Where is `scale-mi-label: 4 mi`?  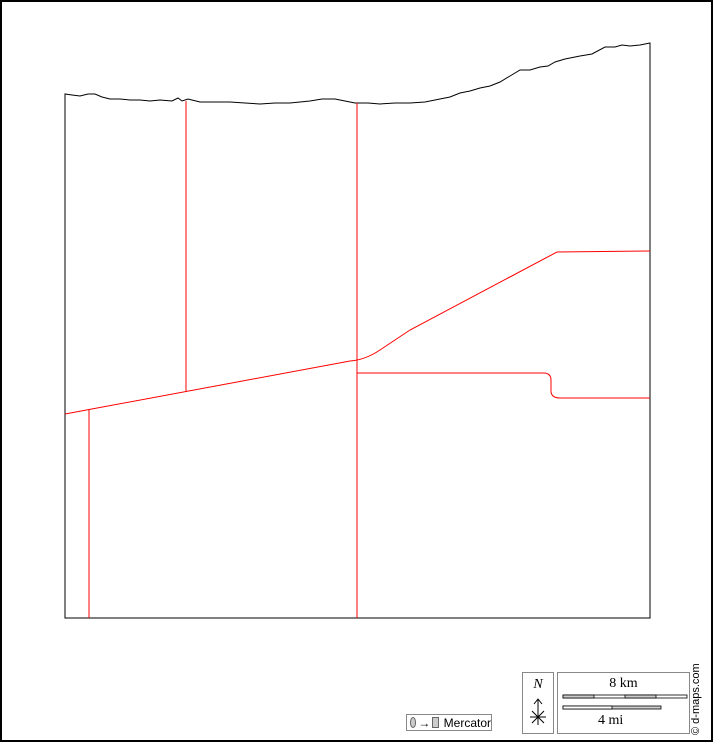
scale-mi-label: 4 mi is located at coordinates (611, 720).